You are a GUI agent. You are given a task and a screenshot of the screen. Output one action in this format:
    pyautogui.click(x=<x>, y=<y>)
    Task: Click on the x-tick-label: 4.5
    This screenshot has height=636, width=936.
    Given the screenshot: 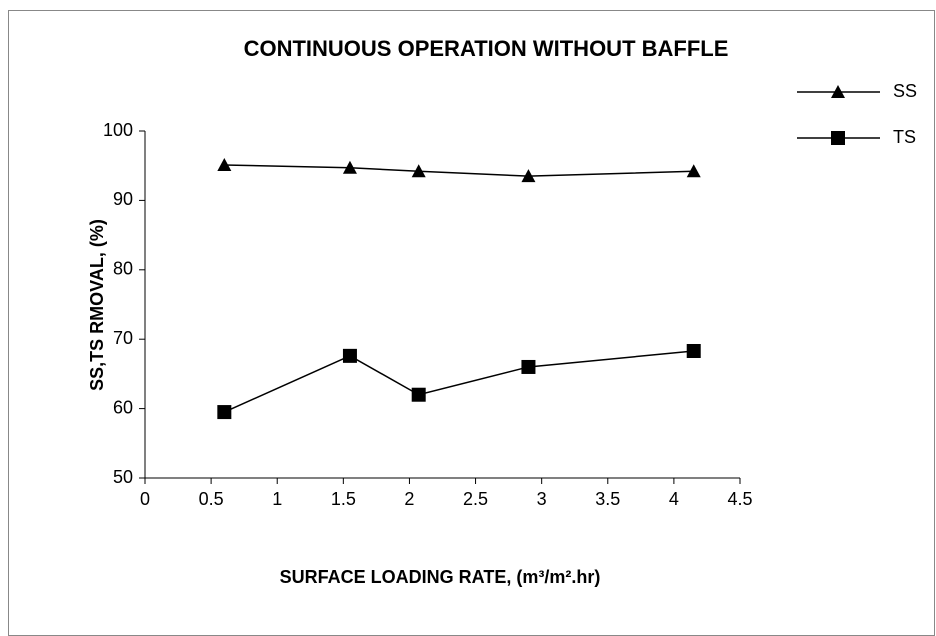 What is the action you would take?
    pyautogui.click(x=739, y=499)
    